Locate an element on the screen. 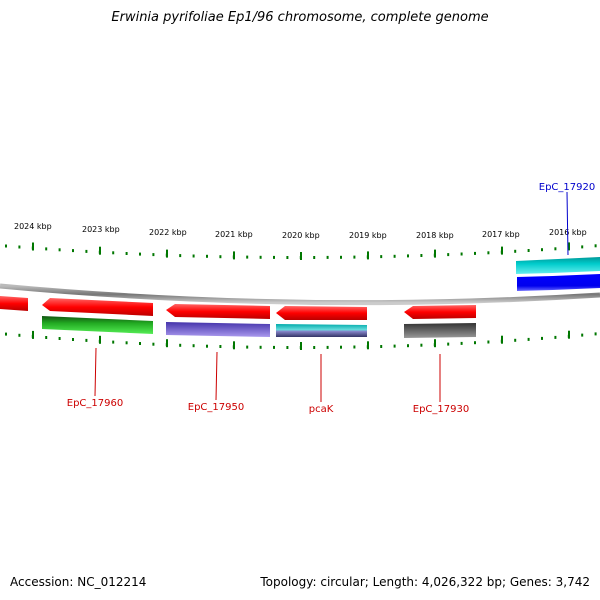 This screenshot has height=600, width=600. gene-EpC_17960: EpC_17960 is located at coordinates (95, 378).